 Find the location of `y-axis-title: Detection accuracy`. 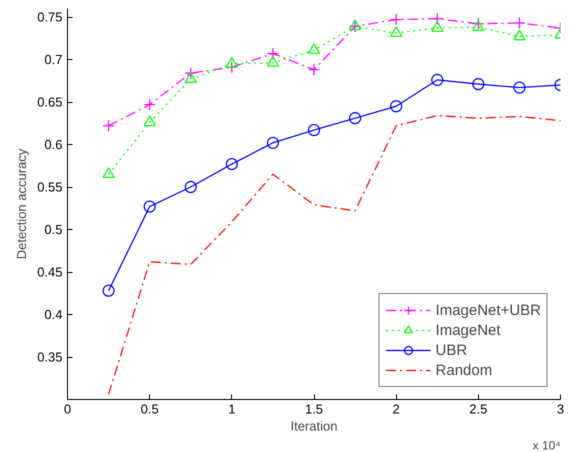

y-axis-title: Detection accuracy is located at coordinates (22, 204).